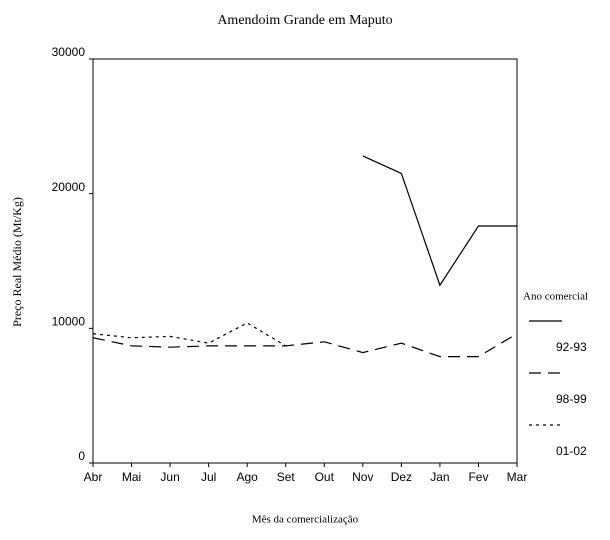 This screenshot has height=540, width=610. Describe the element at coordinates (248, 477) in the screenshot. I see `x-tick-label: Ago` at that location.